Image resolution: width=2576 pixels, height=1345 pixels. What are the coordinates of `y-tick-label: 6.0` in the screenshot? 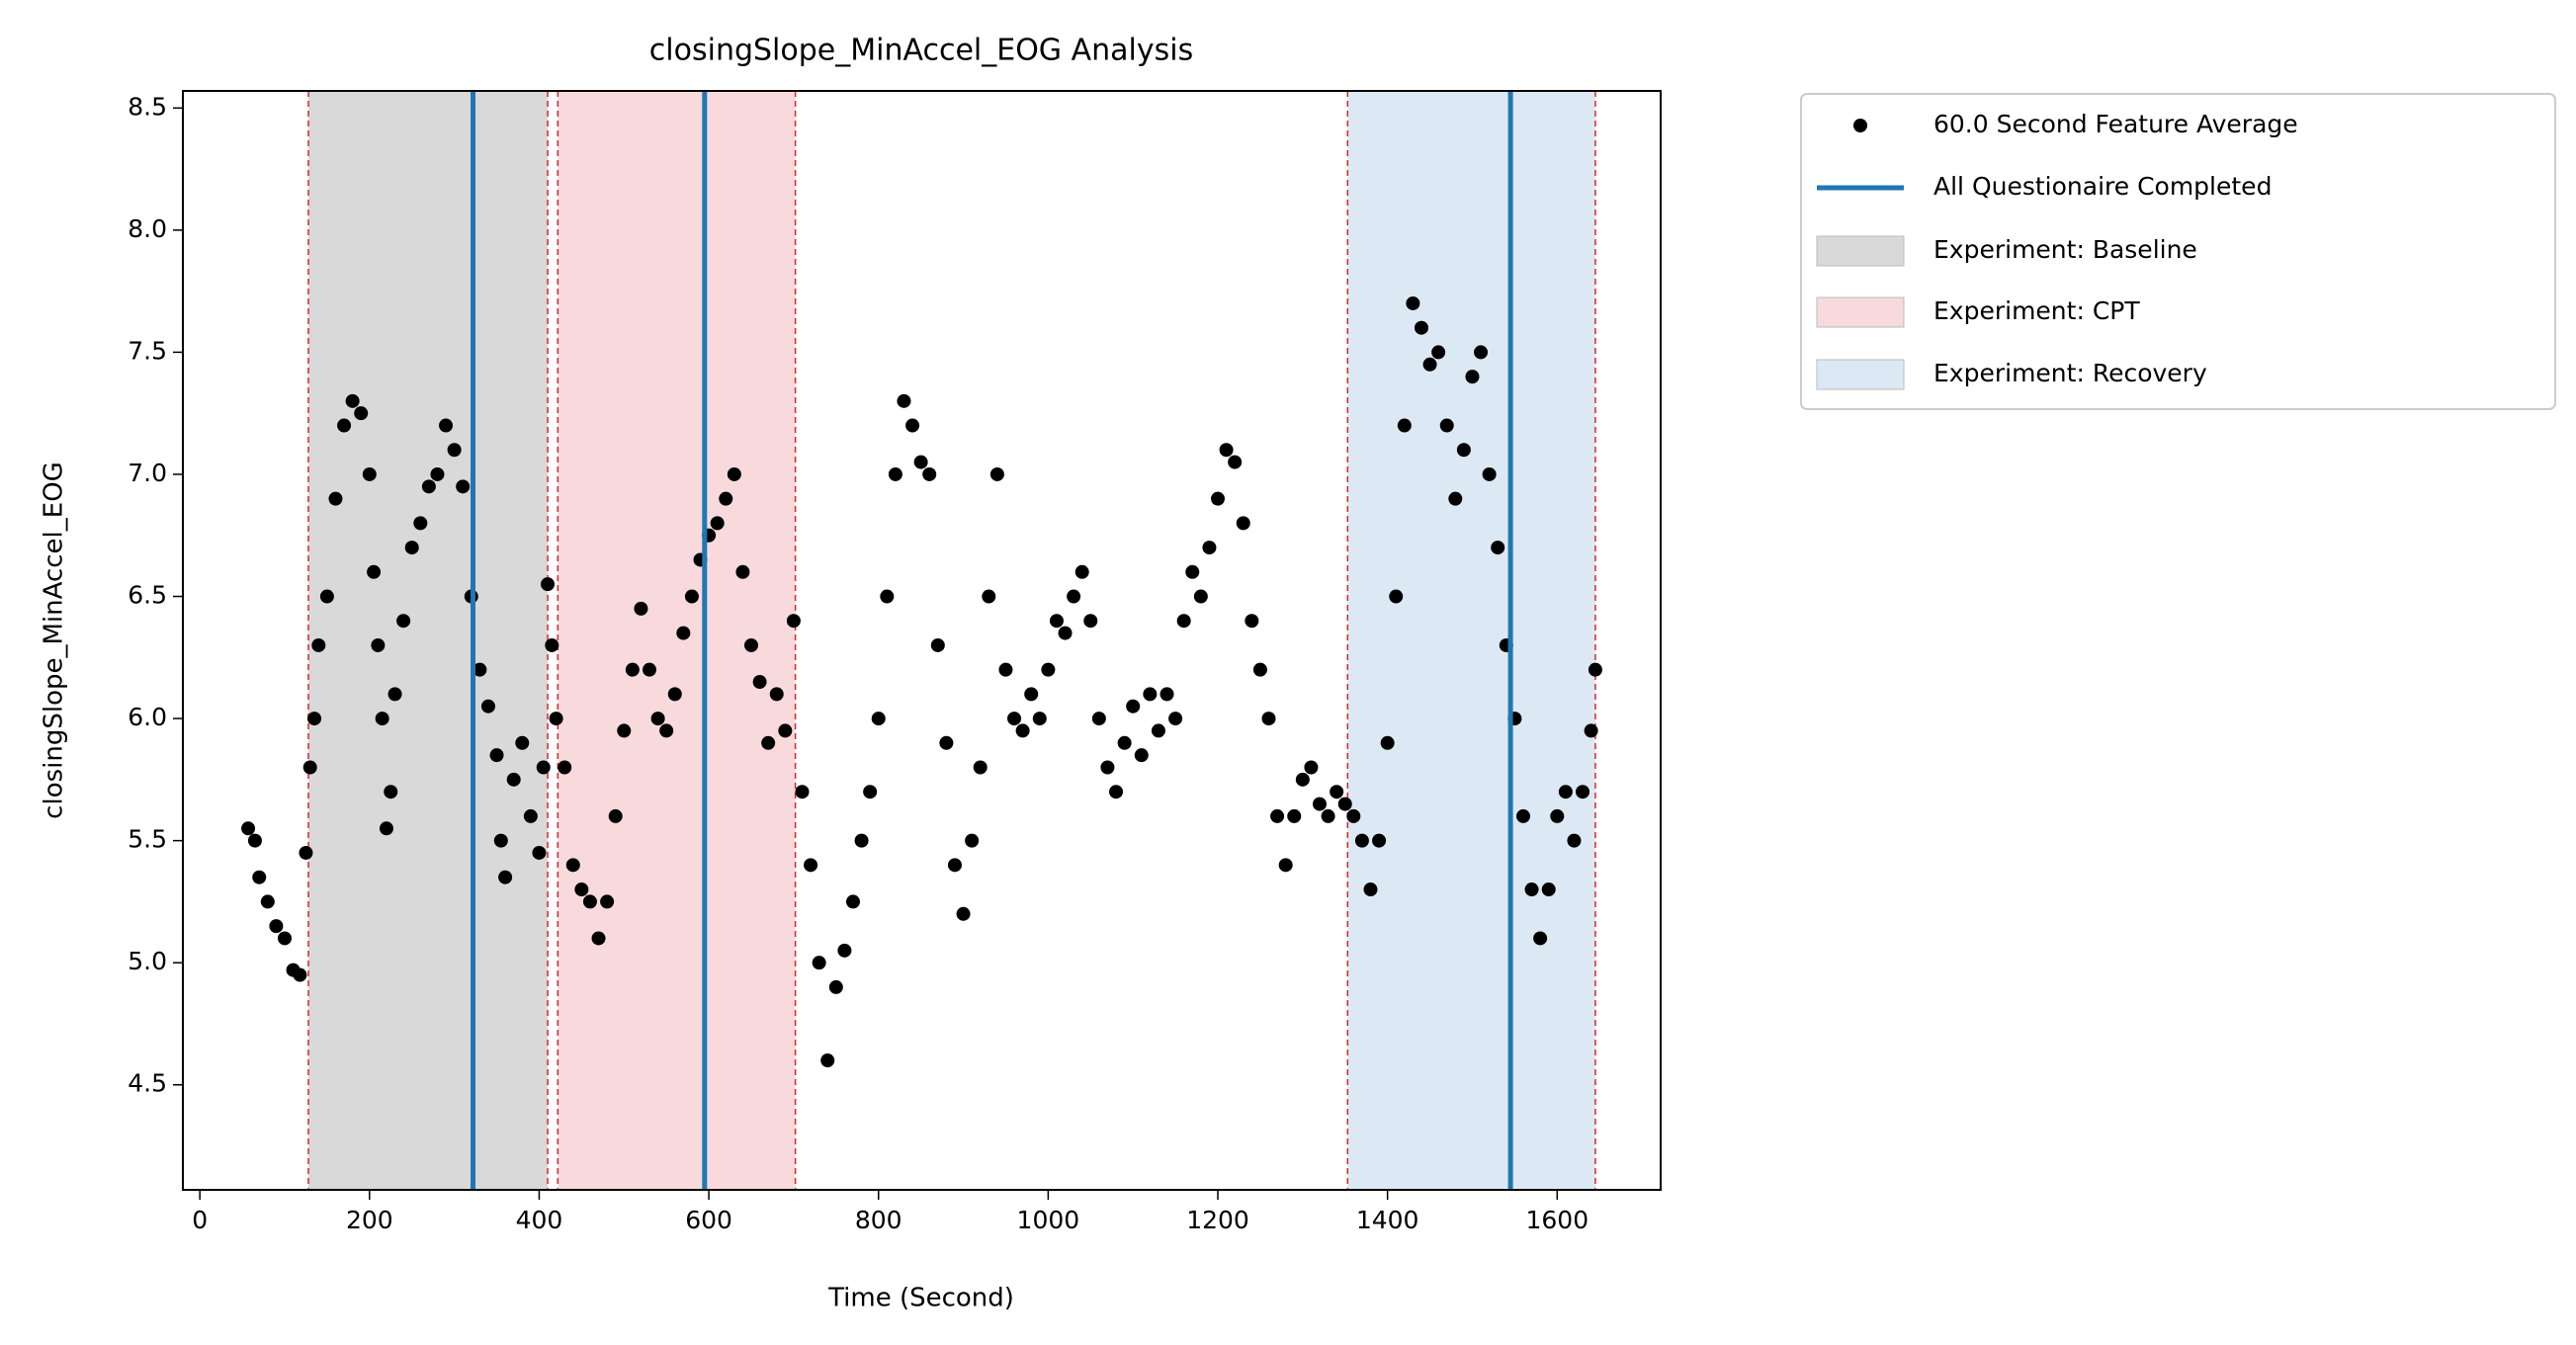 It's located at (147, 717).